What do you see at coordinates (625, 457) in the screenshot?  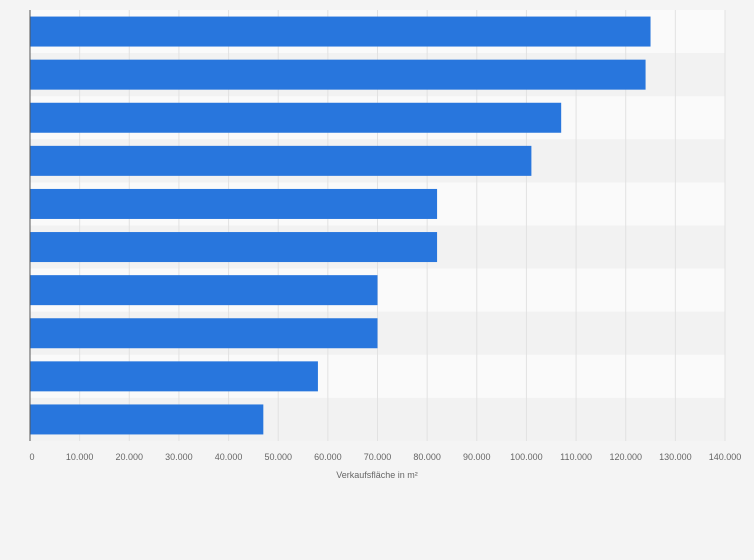 I see `x-tick-label: 120.000` at bounding box center [625, 457].